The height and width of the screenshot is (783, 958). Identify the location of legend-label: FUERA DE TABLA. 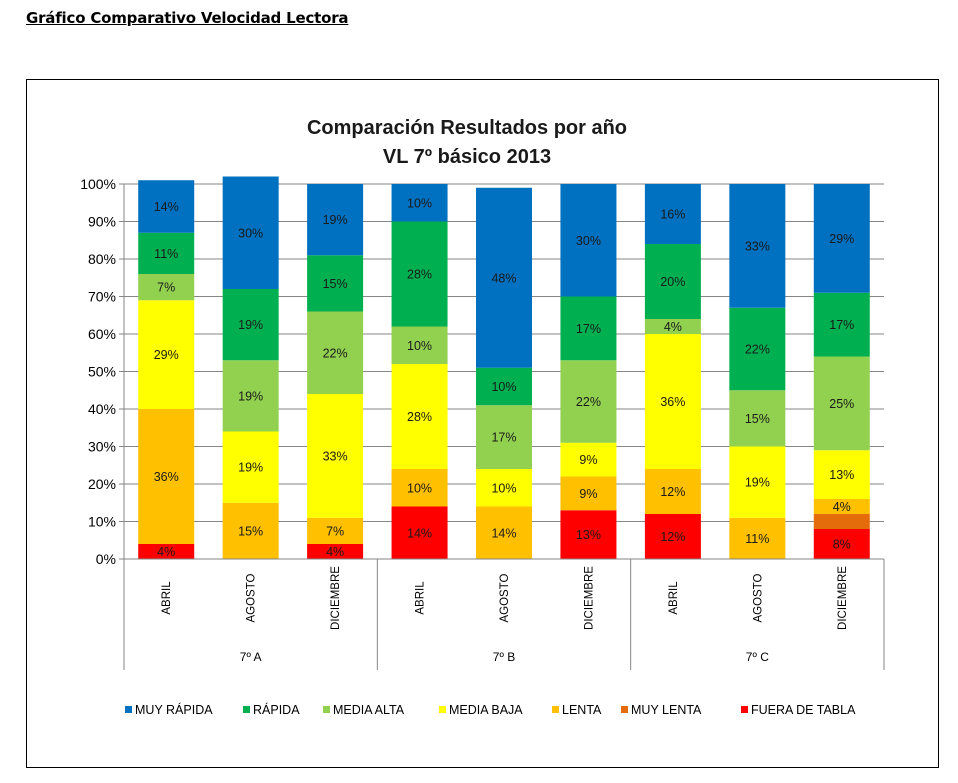
(803, 710).